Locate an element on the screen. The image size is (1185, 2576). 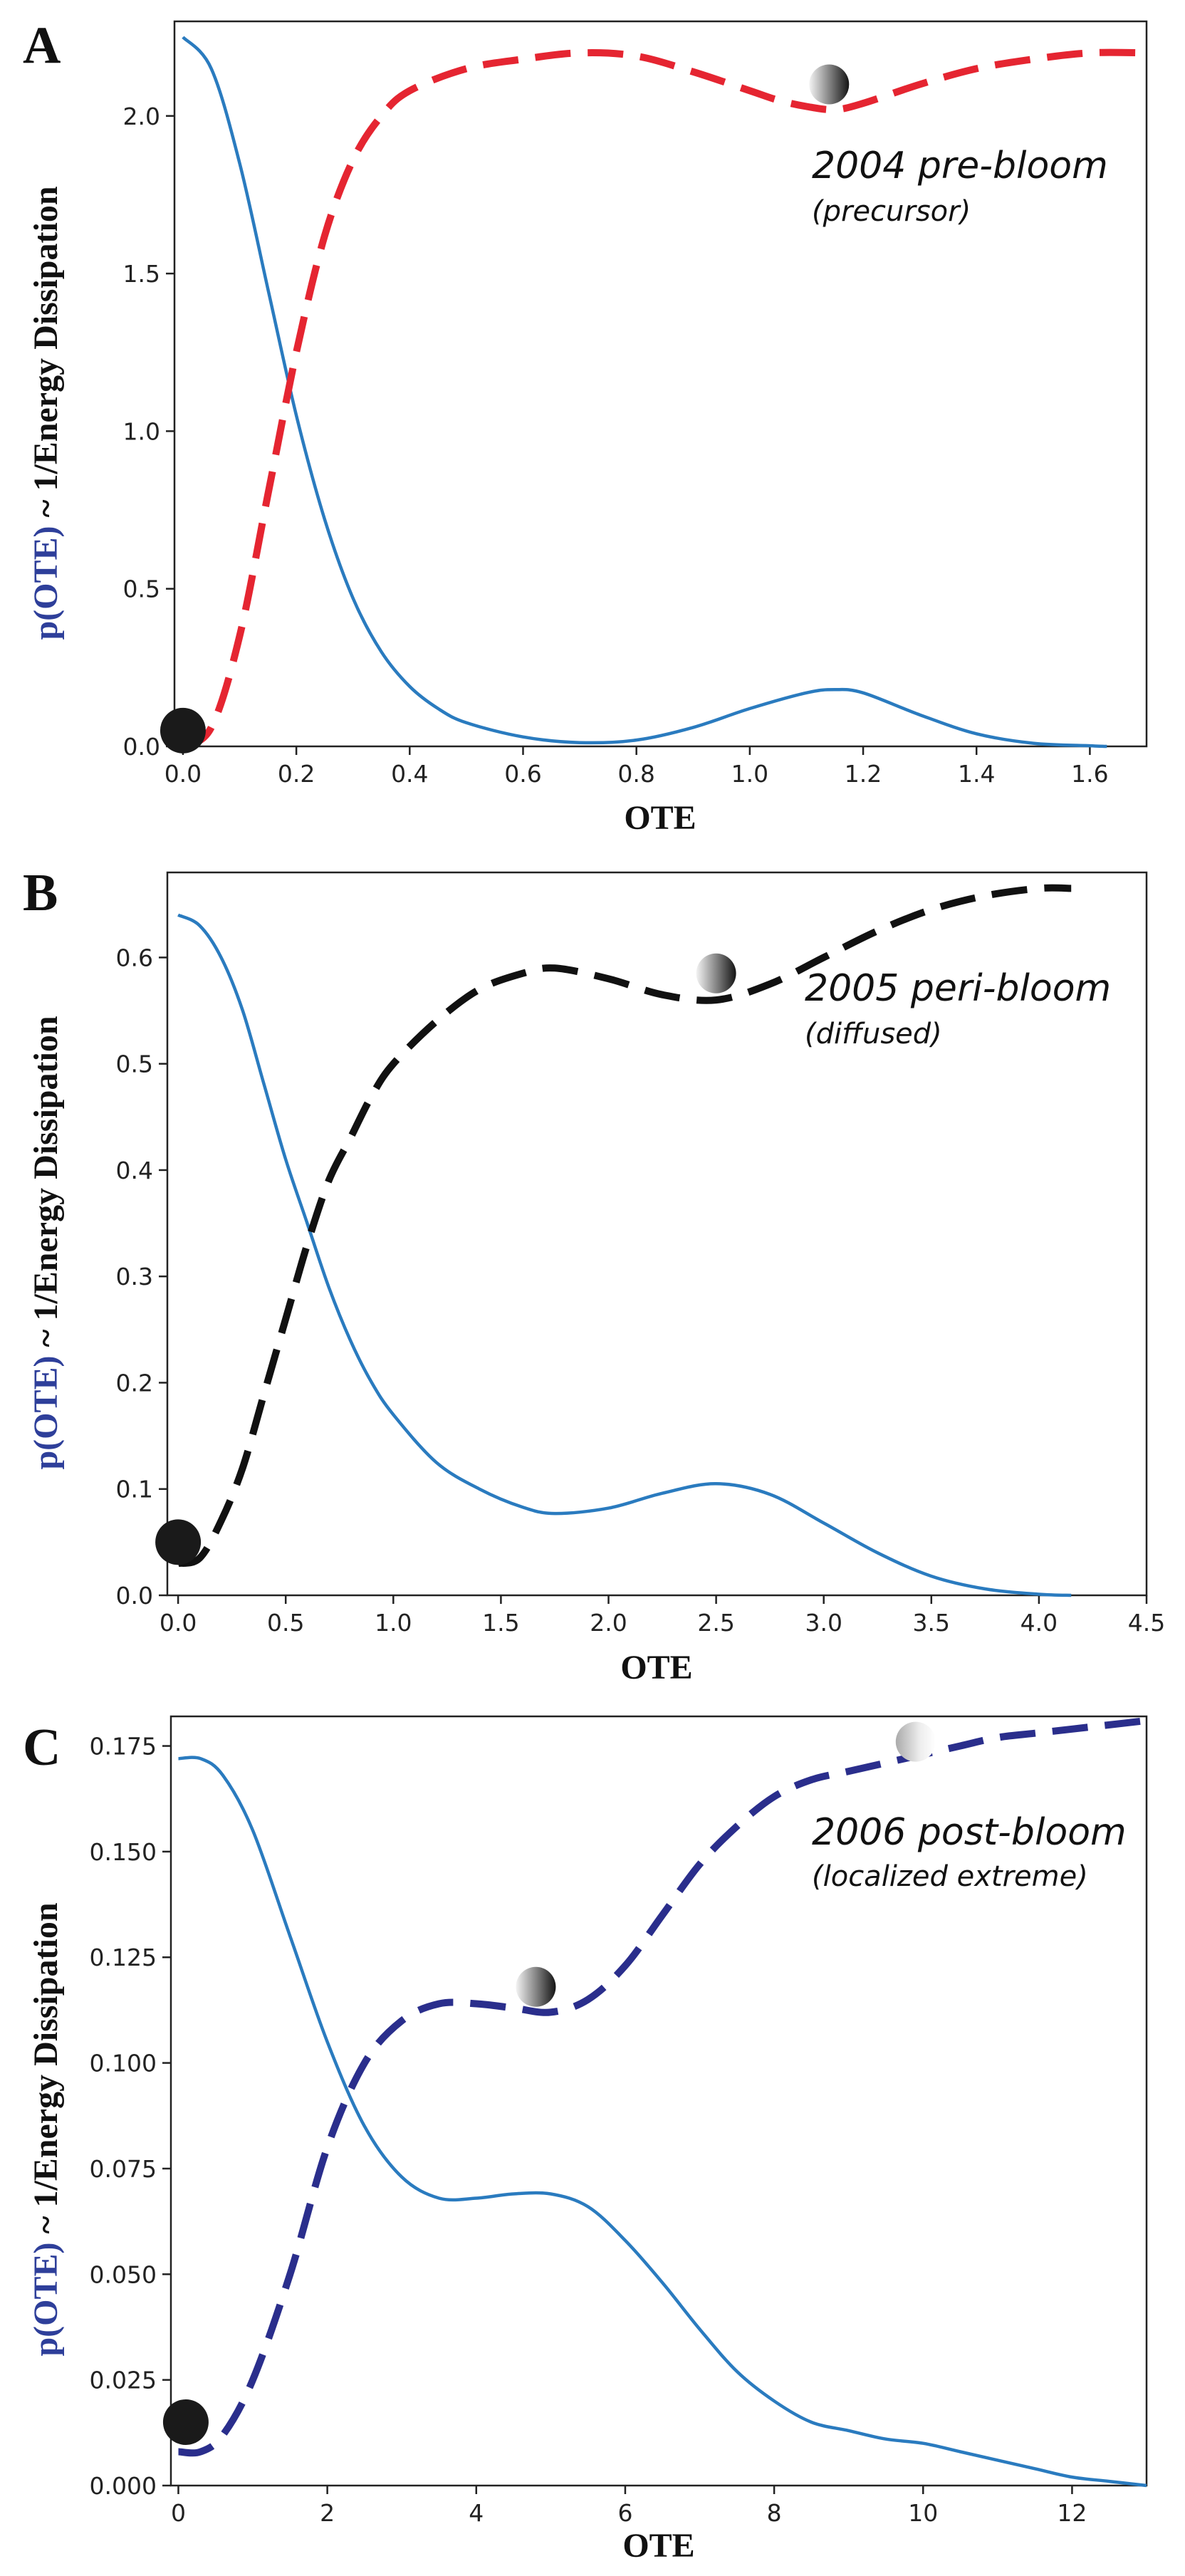
y-ticks-b: 0.0 0.1 0.2 0.3 0.4 0.5 0.6 is located at coordinates (141, 1277).